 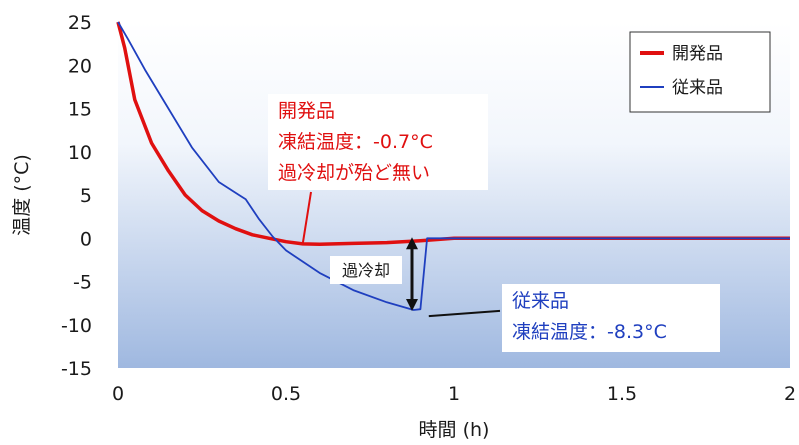 I want to click on supercooling-label-bg, so click(x=366, y=270).